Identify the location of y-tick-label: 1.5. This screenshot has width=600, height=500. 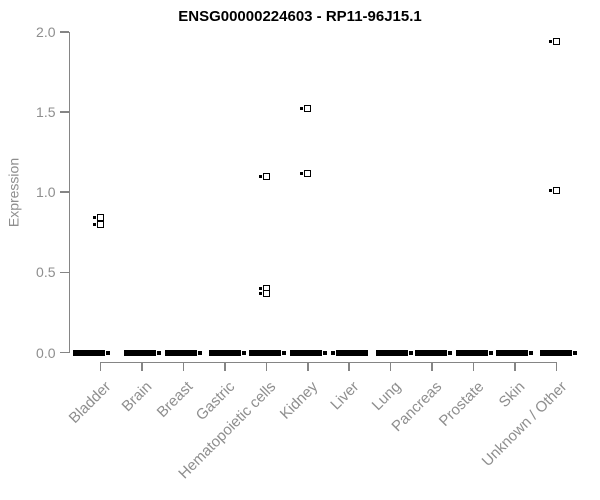
(46, 112).